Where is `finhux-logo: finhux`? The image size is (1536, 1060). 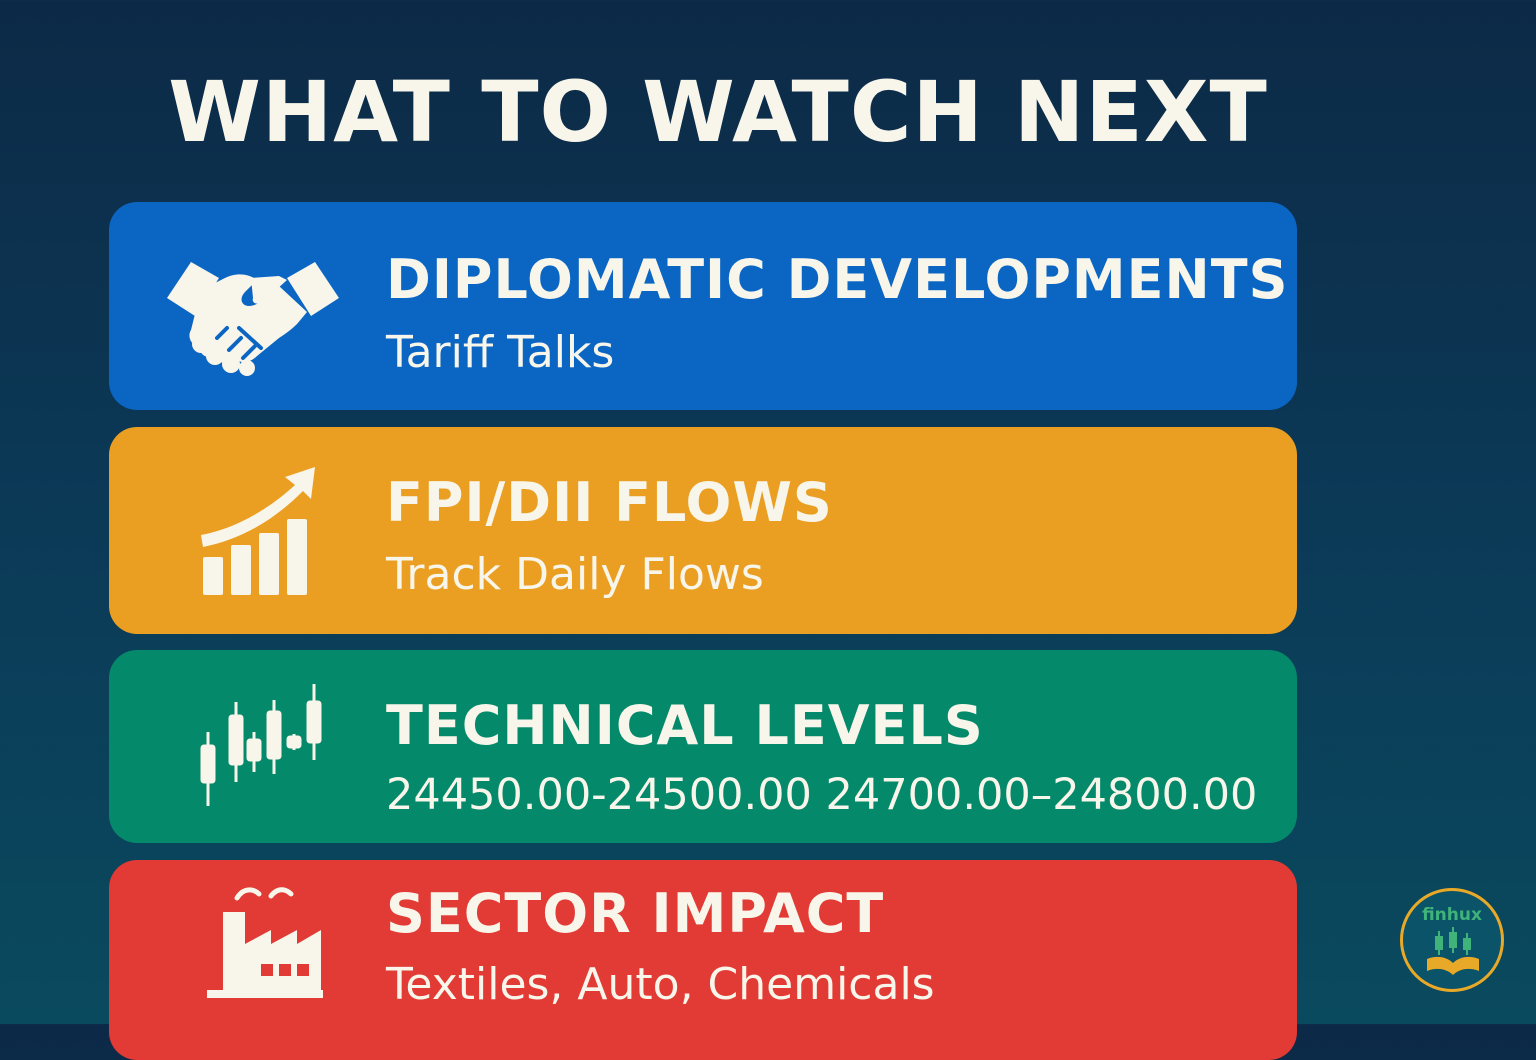
finhux-logo: finhux is located at coordinates (1452, 940).